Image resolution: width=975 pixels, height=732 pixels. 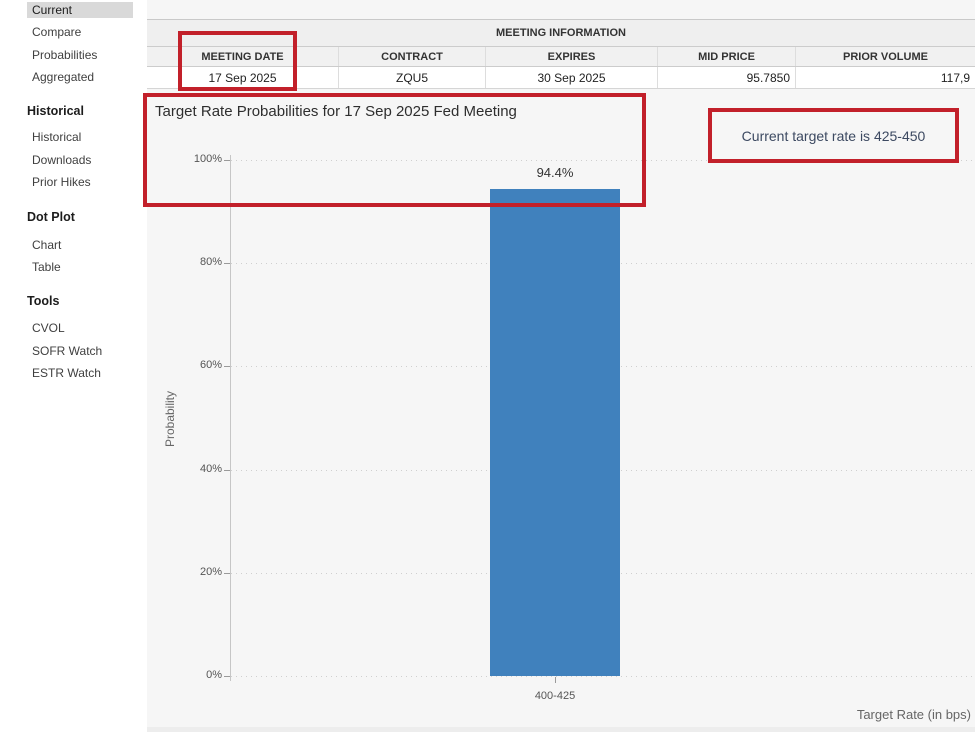 I want to click on col-header-meeting-date: MEETING DATE, so click(x=242, y=56).